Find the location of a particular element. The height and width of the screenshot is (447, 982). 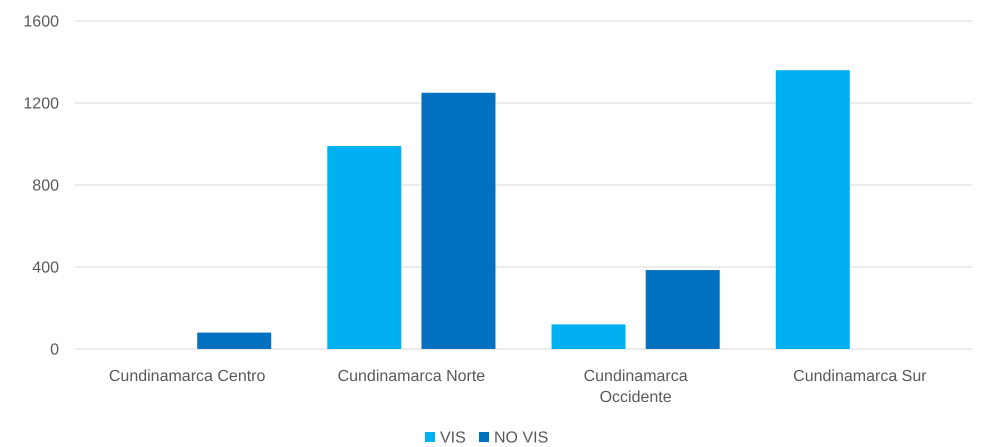

y-tick-label: 1600 is located at coordinates (41, 22).